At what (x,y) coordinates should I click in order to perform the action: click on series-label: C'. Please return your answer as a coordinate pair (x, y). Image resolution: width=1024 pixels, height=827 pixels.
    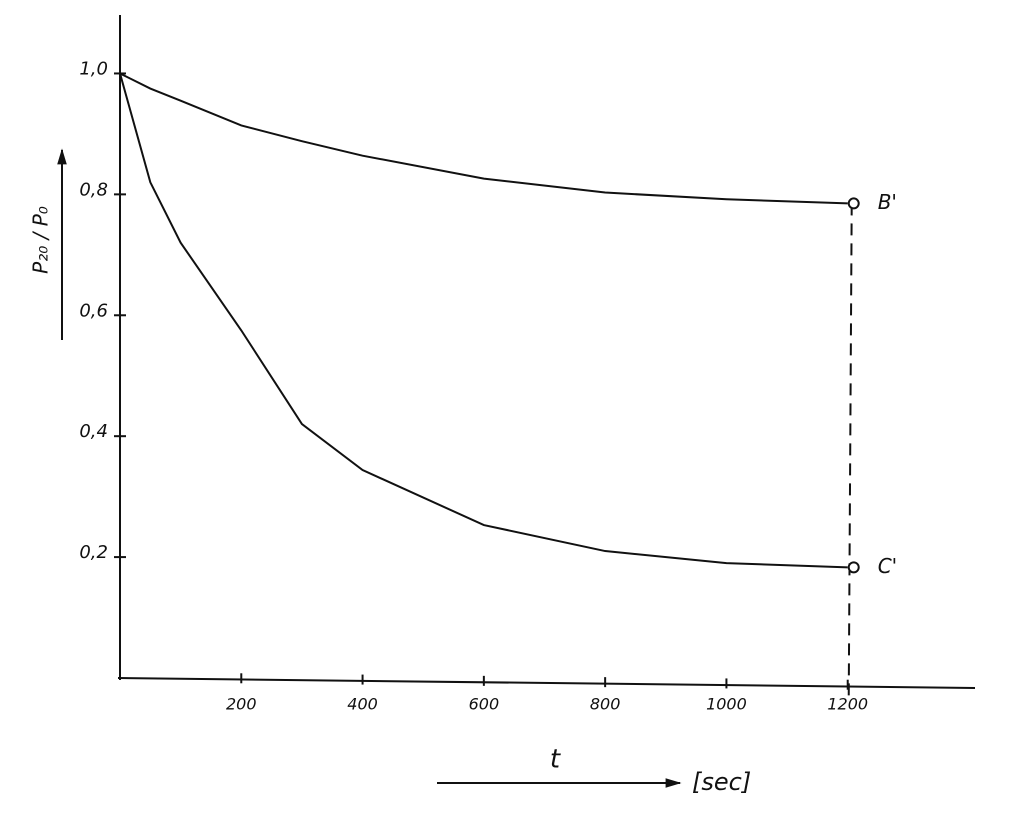
    Looking at the image, I should click on (887, 566).